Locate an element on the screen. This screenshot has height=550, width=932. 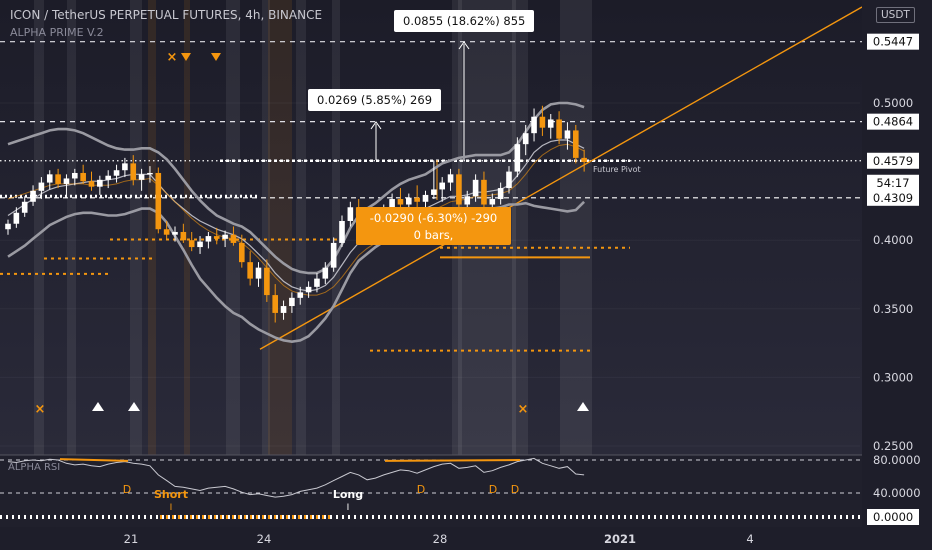
indicator-name: ALPHA PRIME V.2 is located at coordinates (57, 32).